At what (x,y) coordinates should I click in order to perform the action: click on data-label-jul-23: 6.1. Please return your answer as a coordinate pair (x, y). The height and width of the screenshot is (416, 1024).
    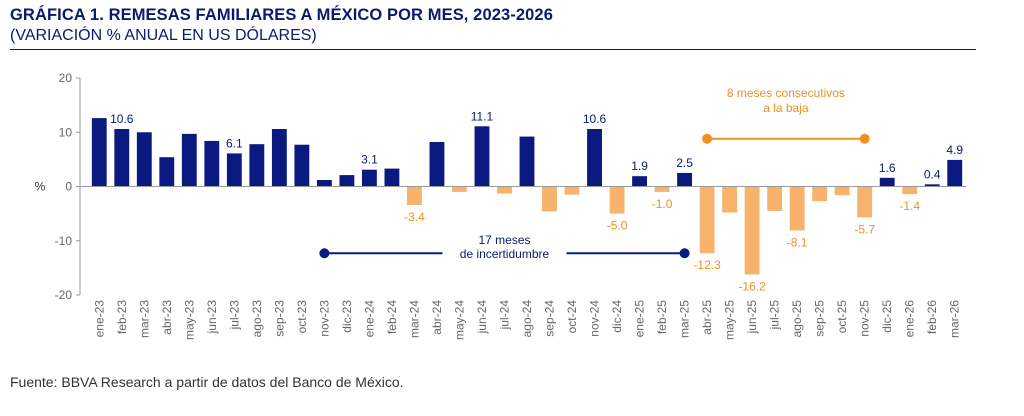
    Looking at the image, I should click on (234, 143).